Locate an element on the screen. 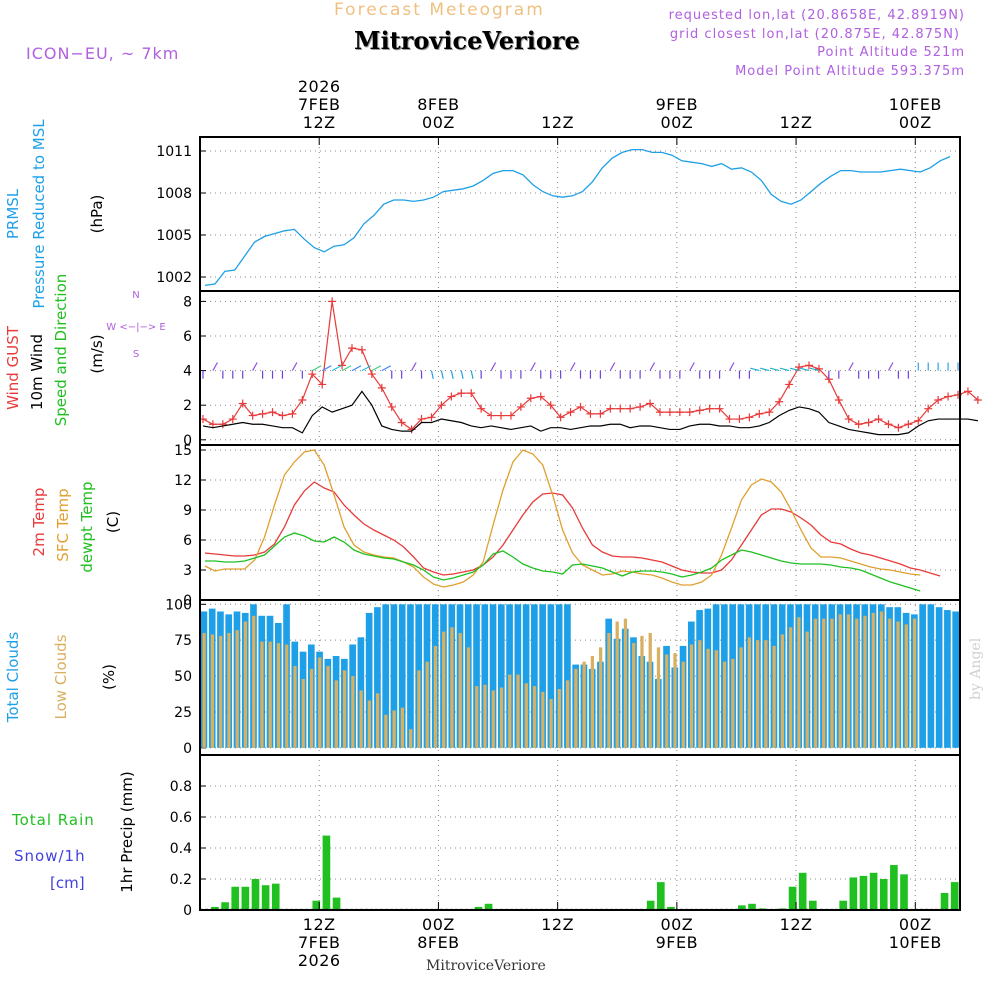 This screenshot has height=1000, width=1000. y-tick-label: 2 is located at coordinates (187, 406).